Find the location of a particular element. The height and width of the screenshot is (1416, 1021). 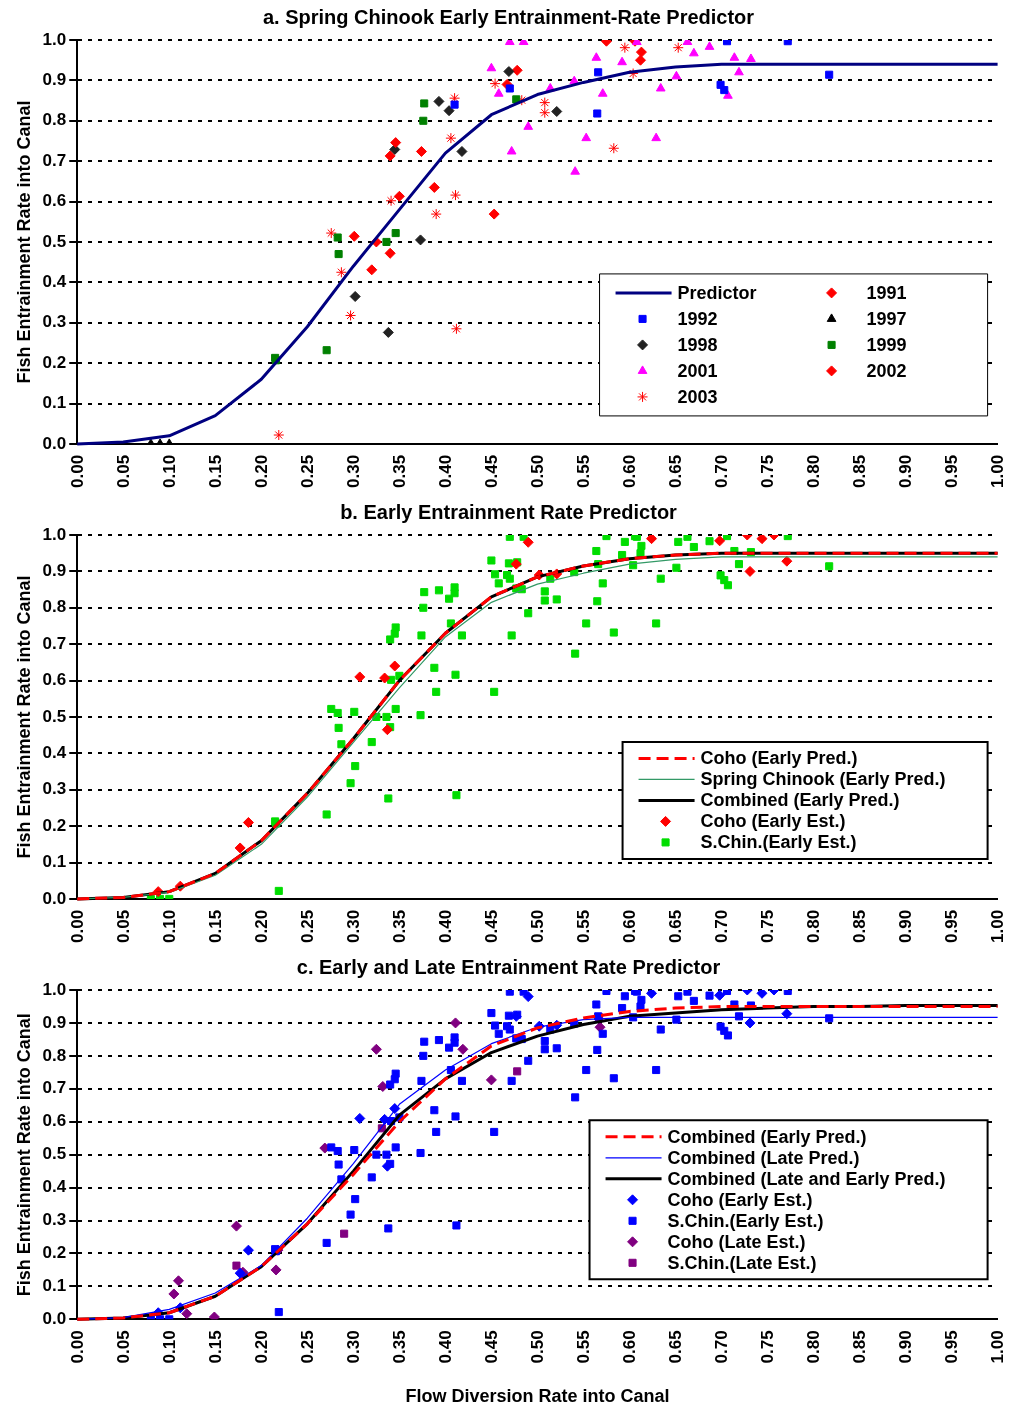

legend-label: 2002 is located at coordinates (886, 370).